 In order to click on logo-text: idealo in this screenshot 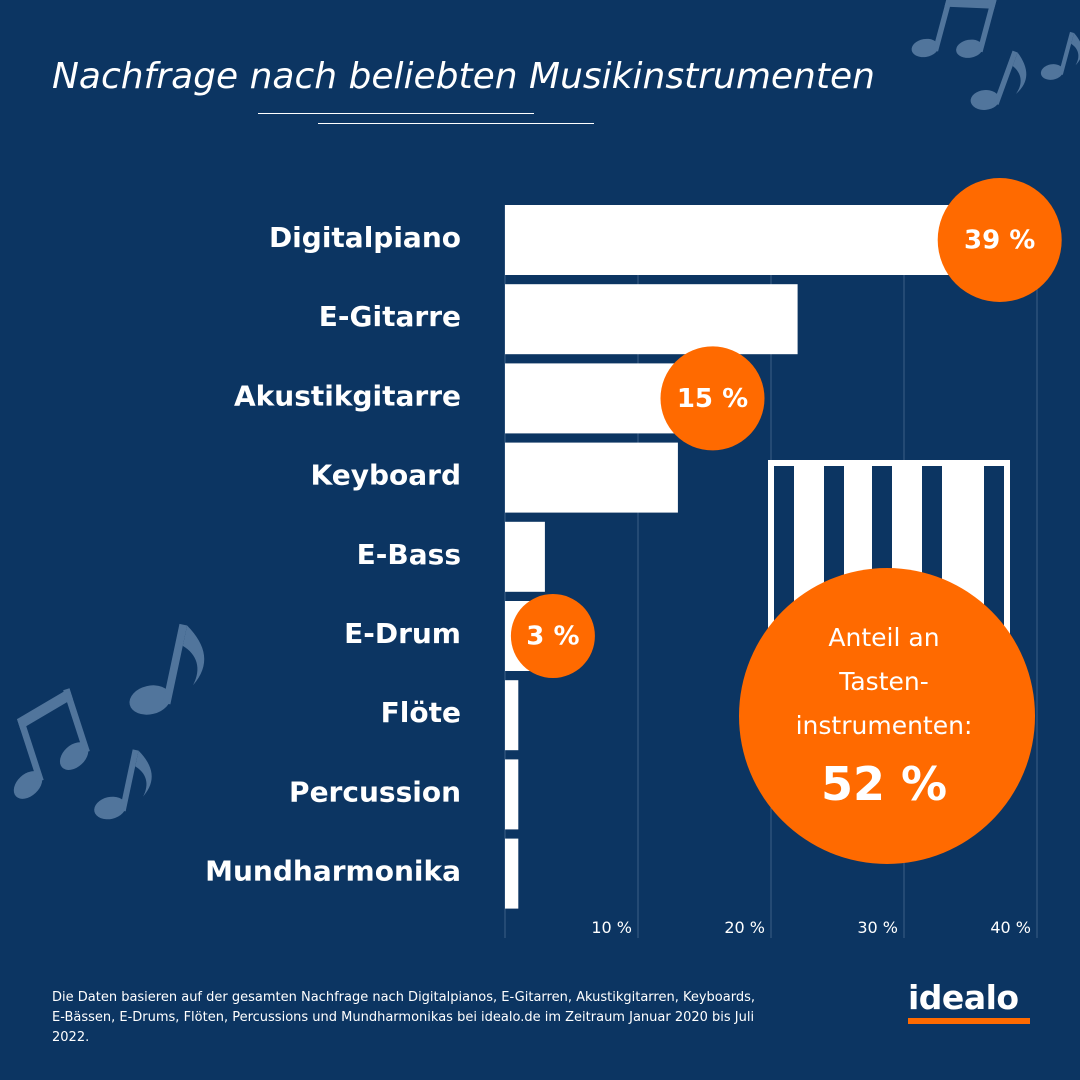, I will do `click(963, 997)`.